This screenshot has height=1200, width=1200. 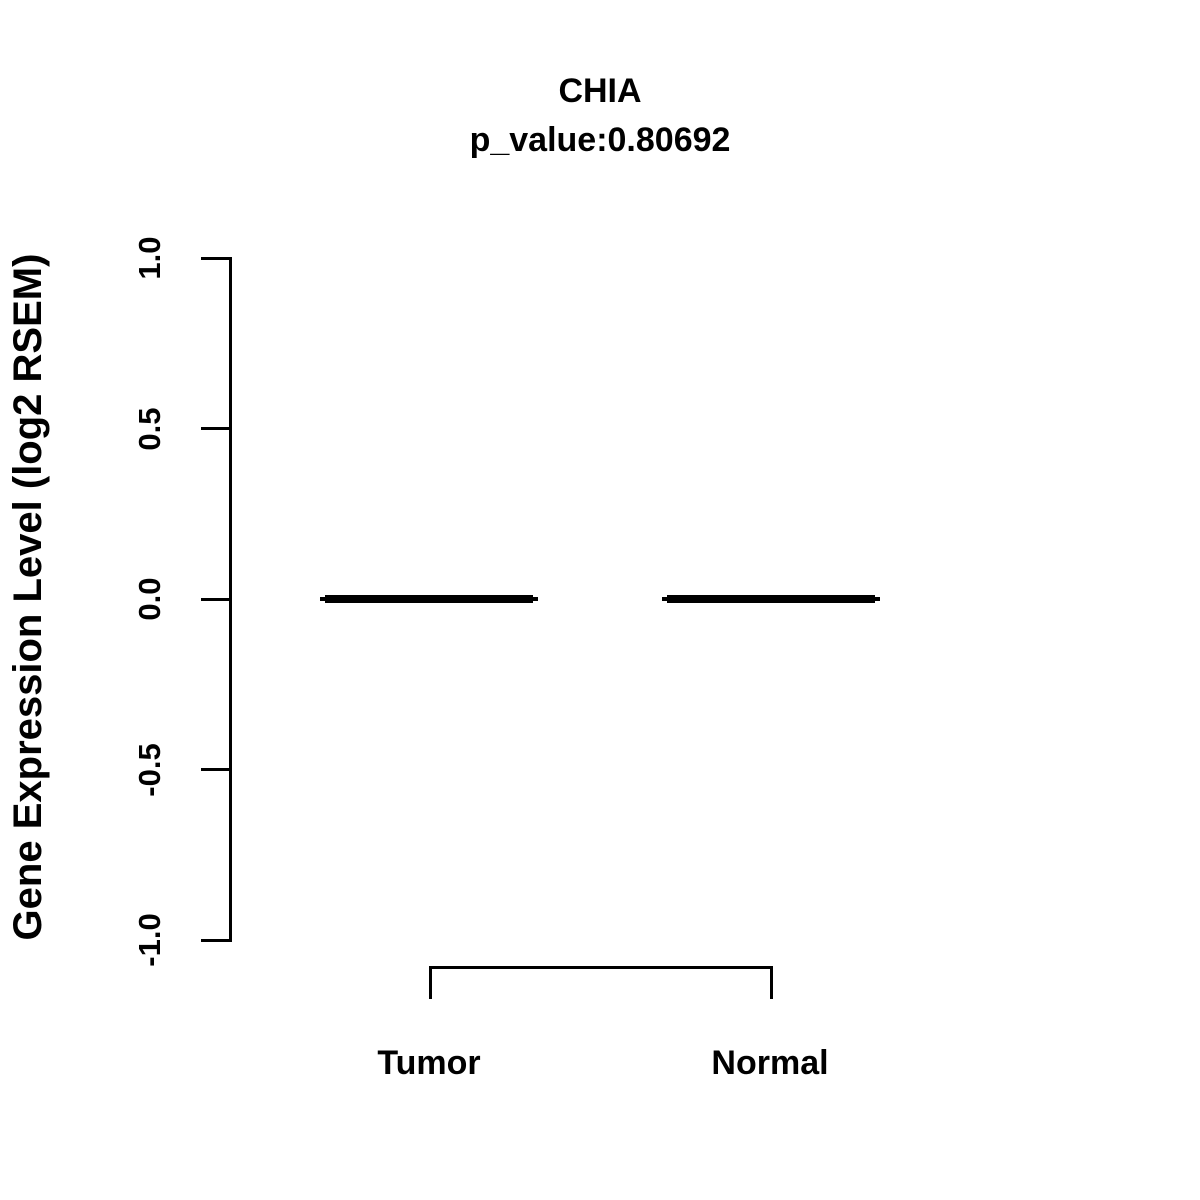 What do you see at coordinates (429, 1063) in the screenshot?
I see `x-label-tumor: Tumor` at bounding box center [429, 1063].